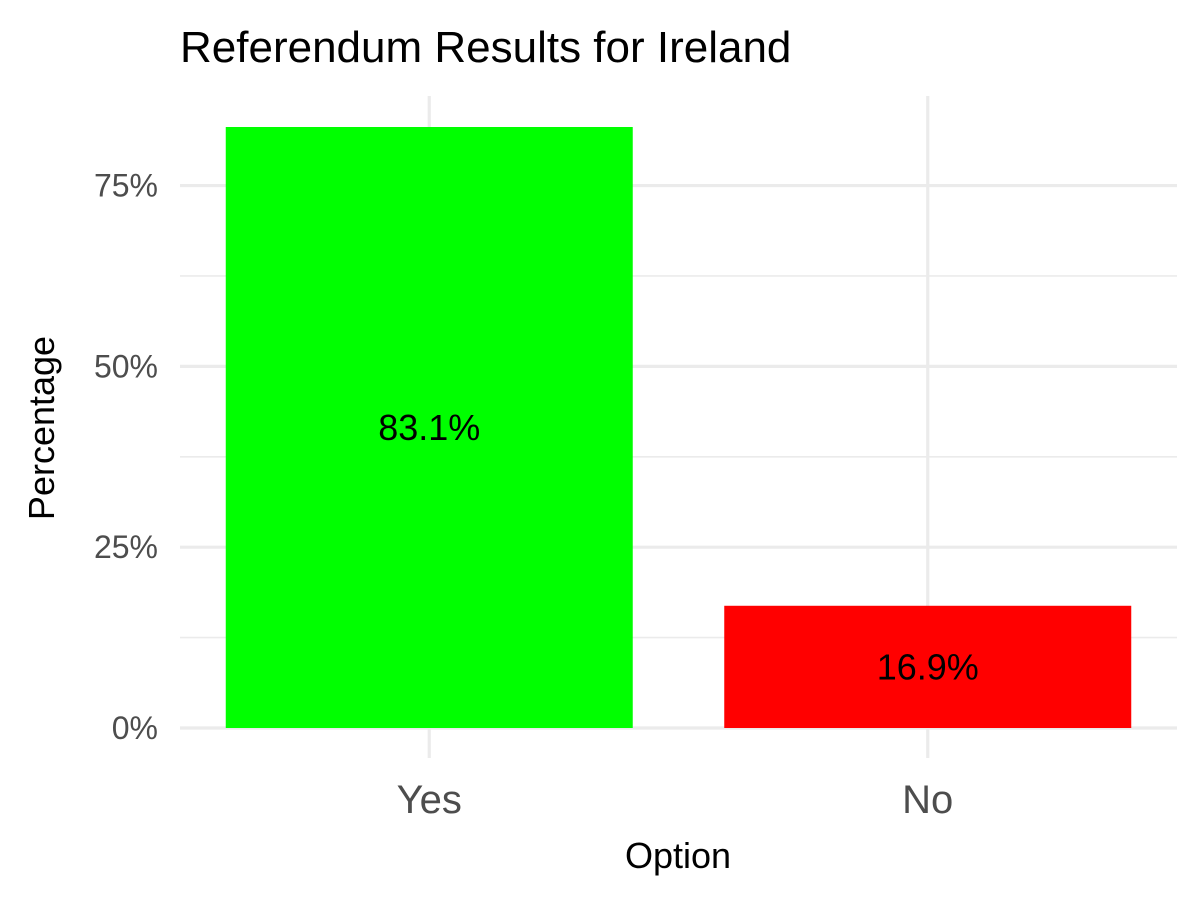  I want to click on data-label-yes: 83.1%, so click(429, 427).